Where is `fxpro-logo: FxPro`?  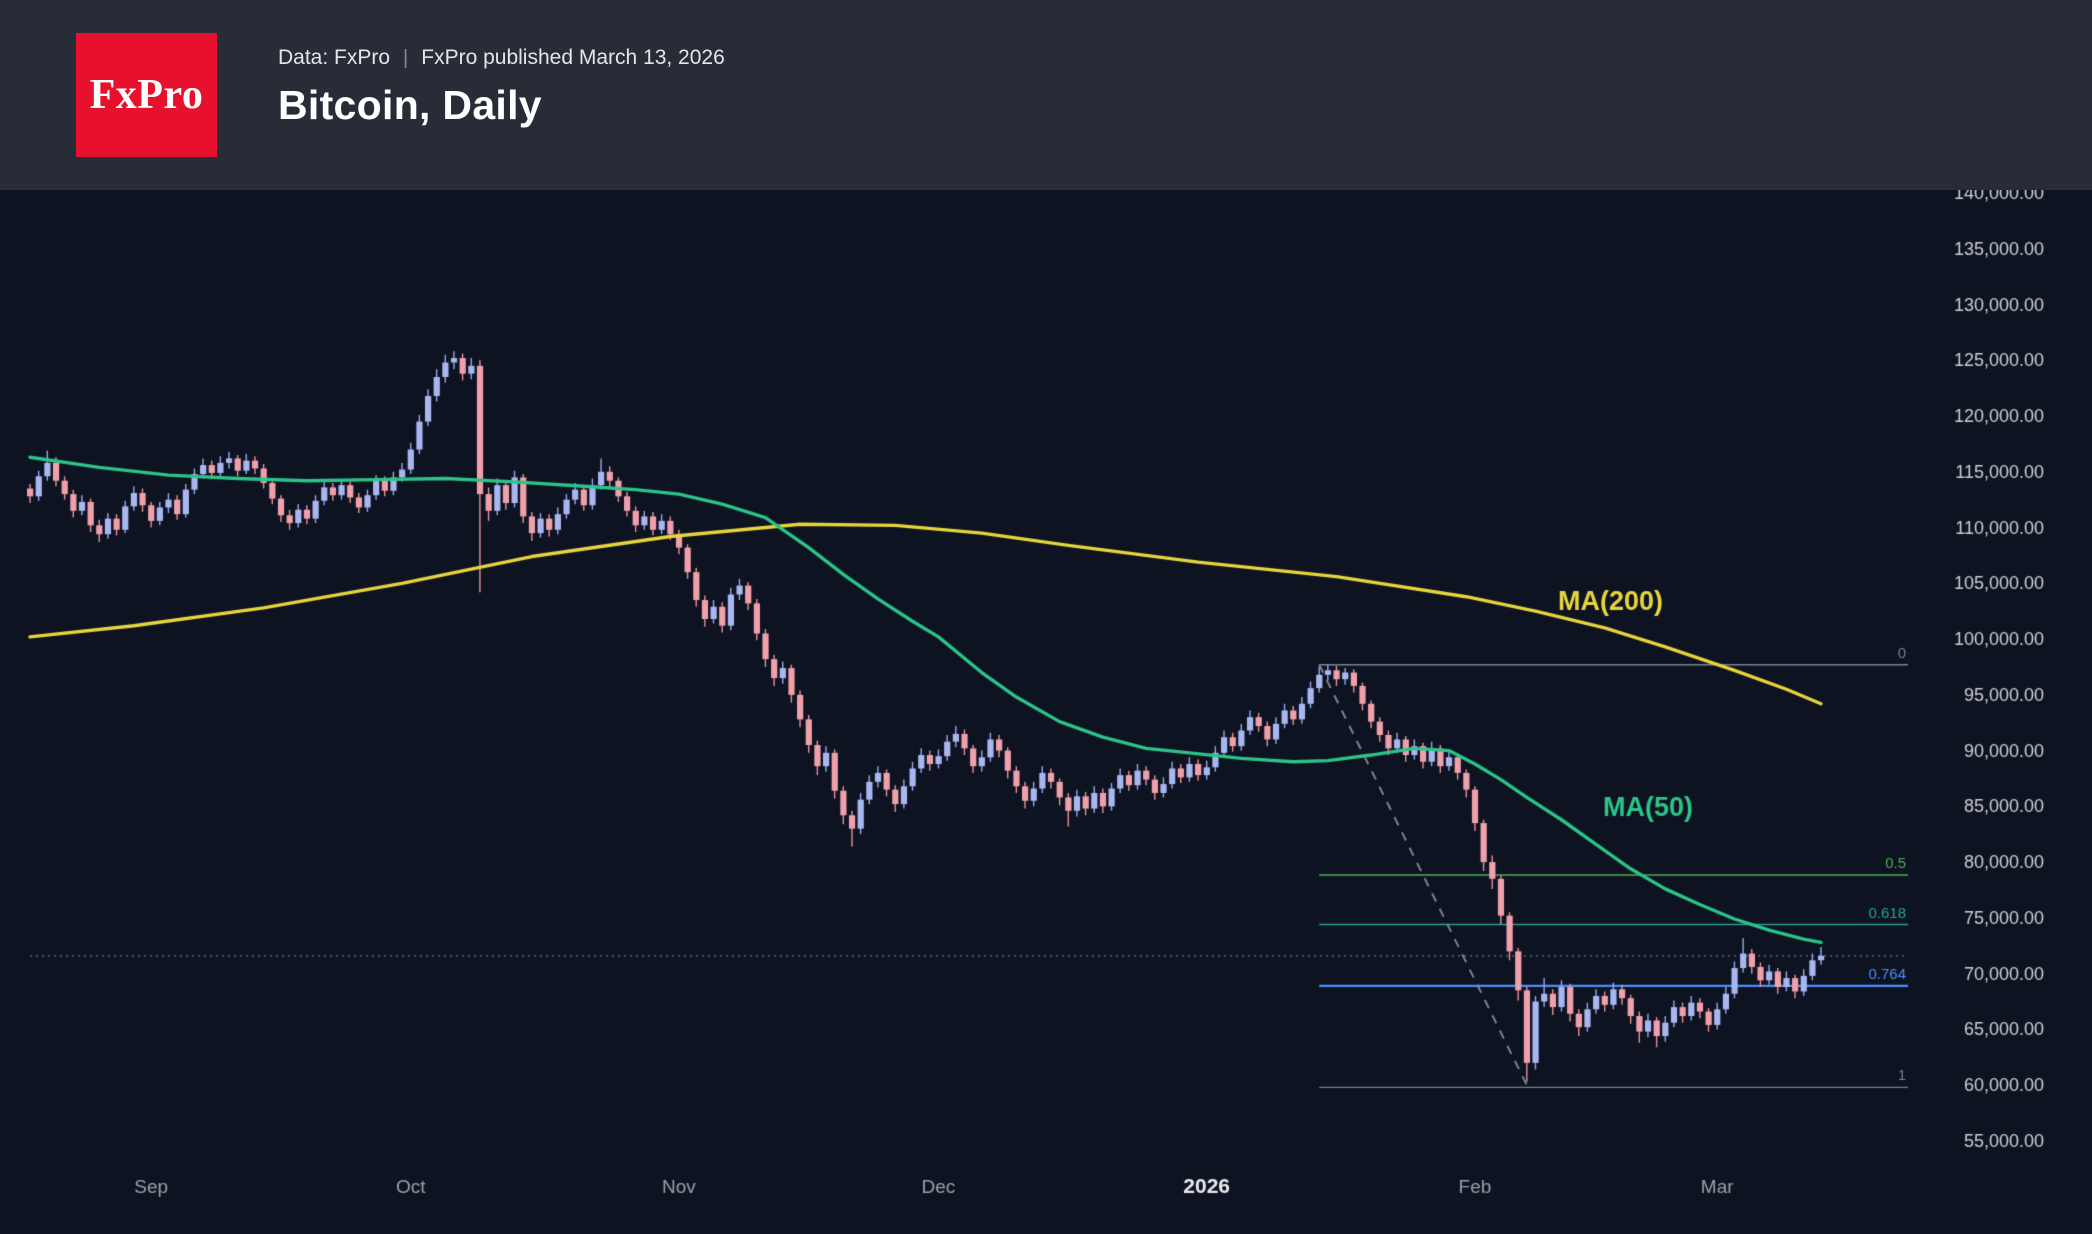 fxpro-logo: FxPro is located at coordinates (146, 95).